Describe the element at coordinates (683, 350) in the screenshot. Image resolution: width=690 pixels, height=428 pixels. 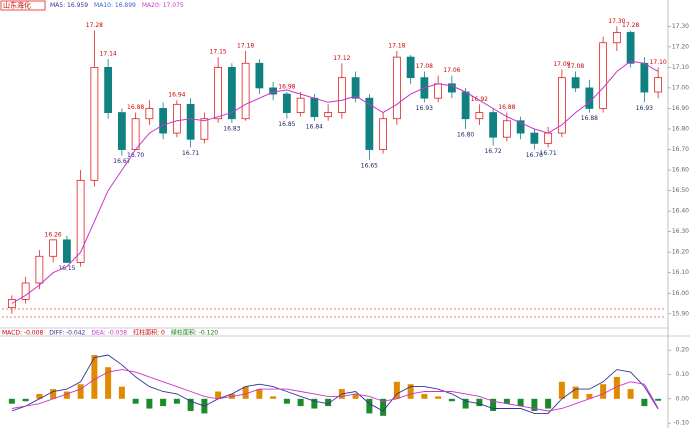
I see `y-tick-label: 0.20` at that location.